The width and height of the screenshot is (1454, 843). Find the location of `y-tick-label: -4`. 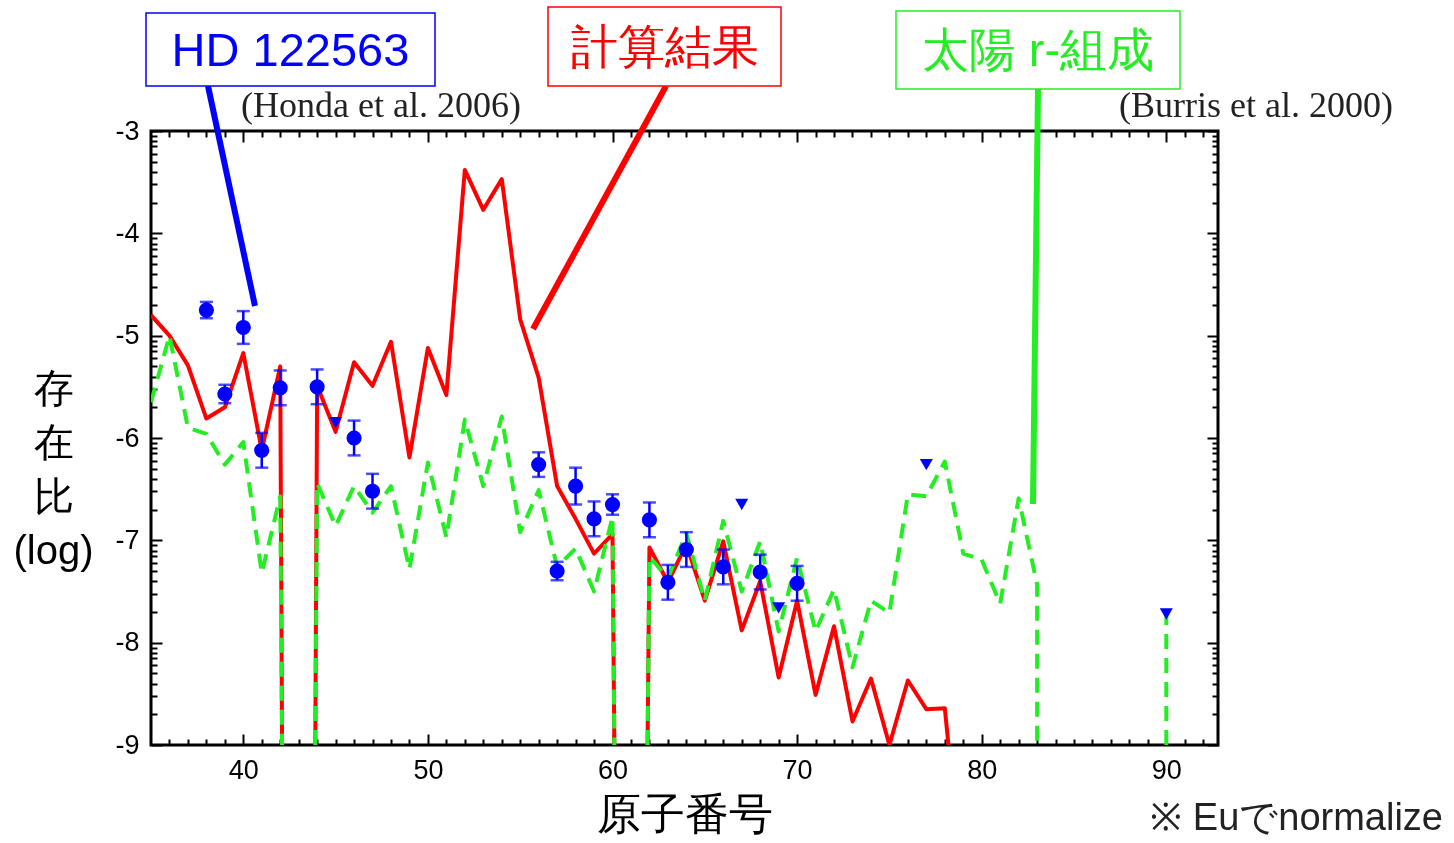

y-tick-label: -4 is located at coordinates (127, 232).